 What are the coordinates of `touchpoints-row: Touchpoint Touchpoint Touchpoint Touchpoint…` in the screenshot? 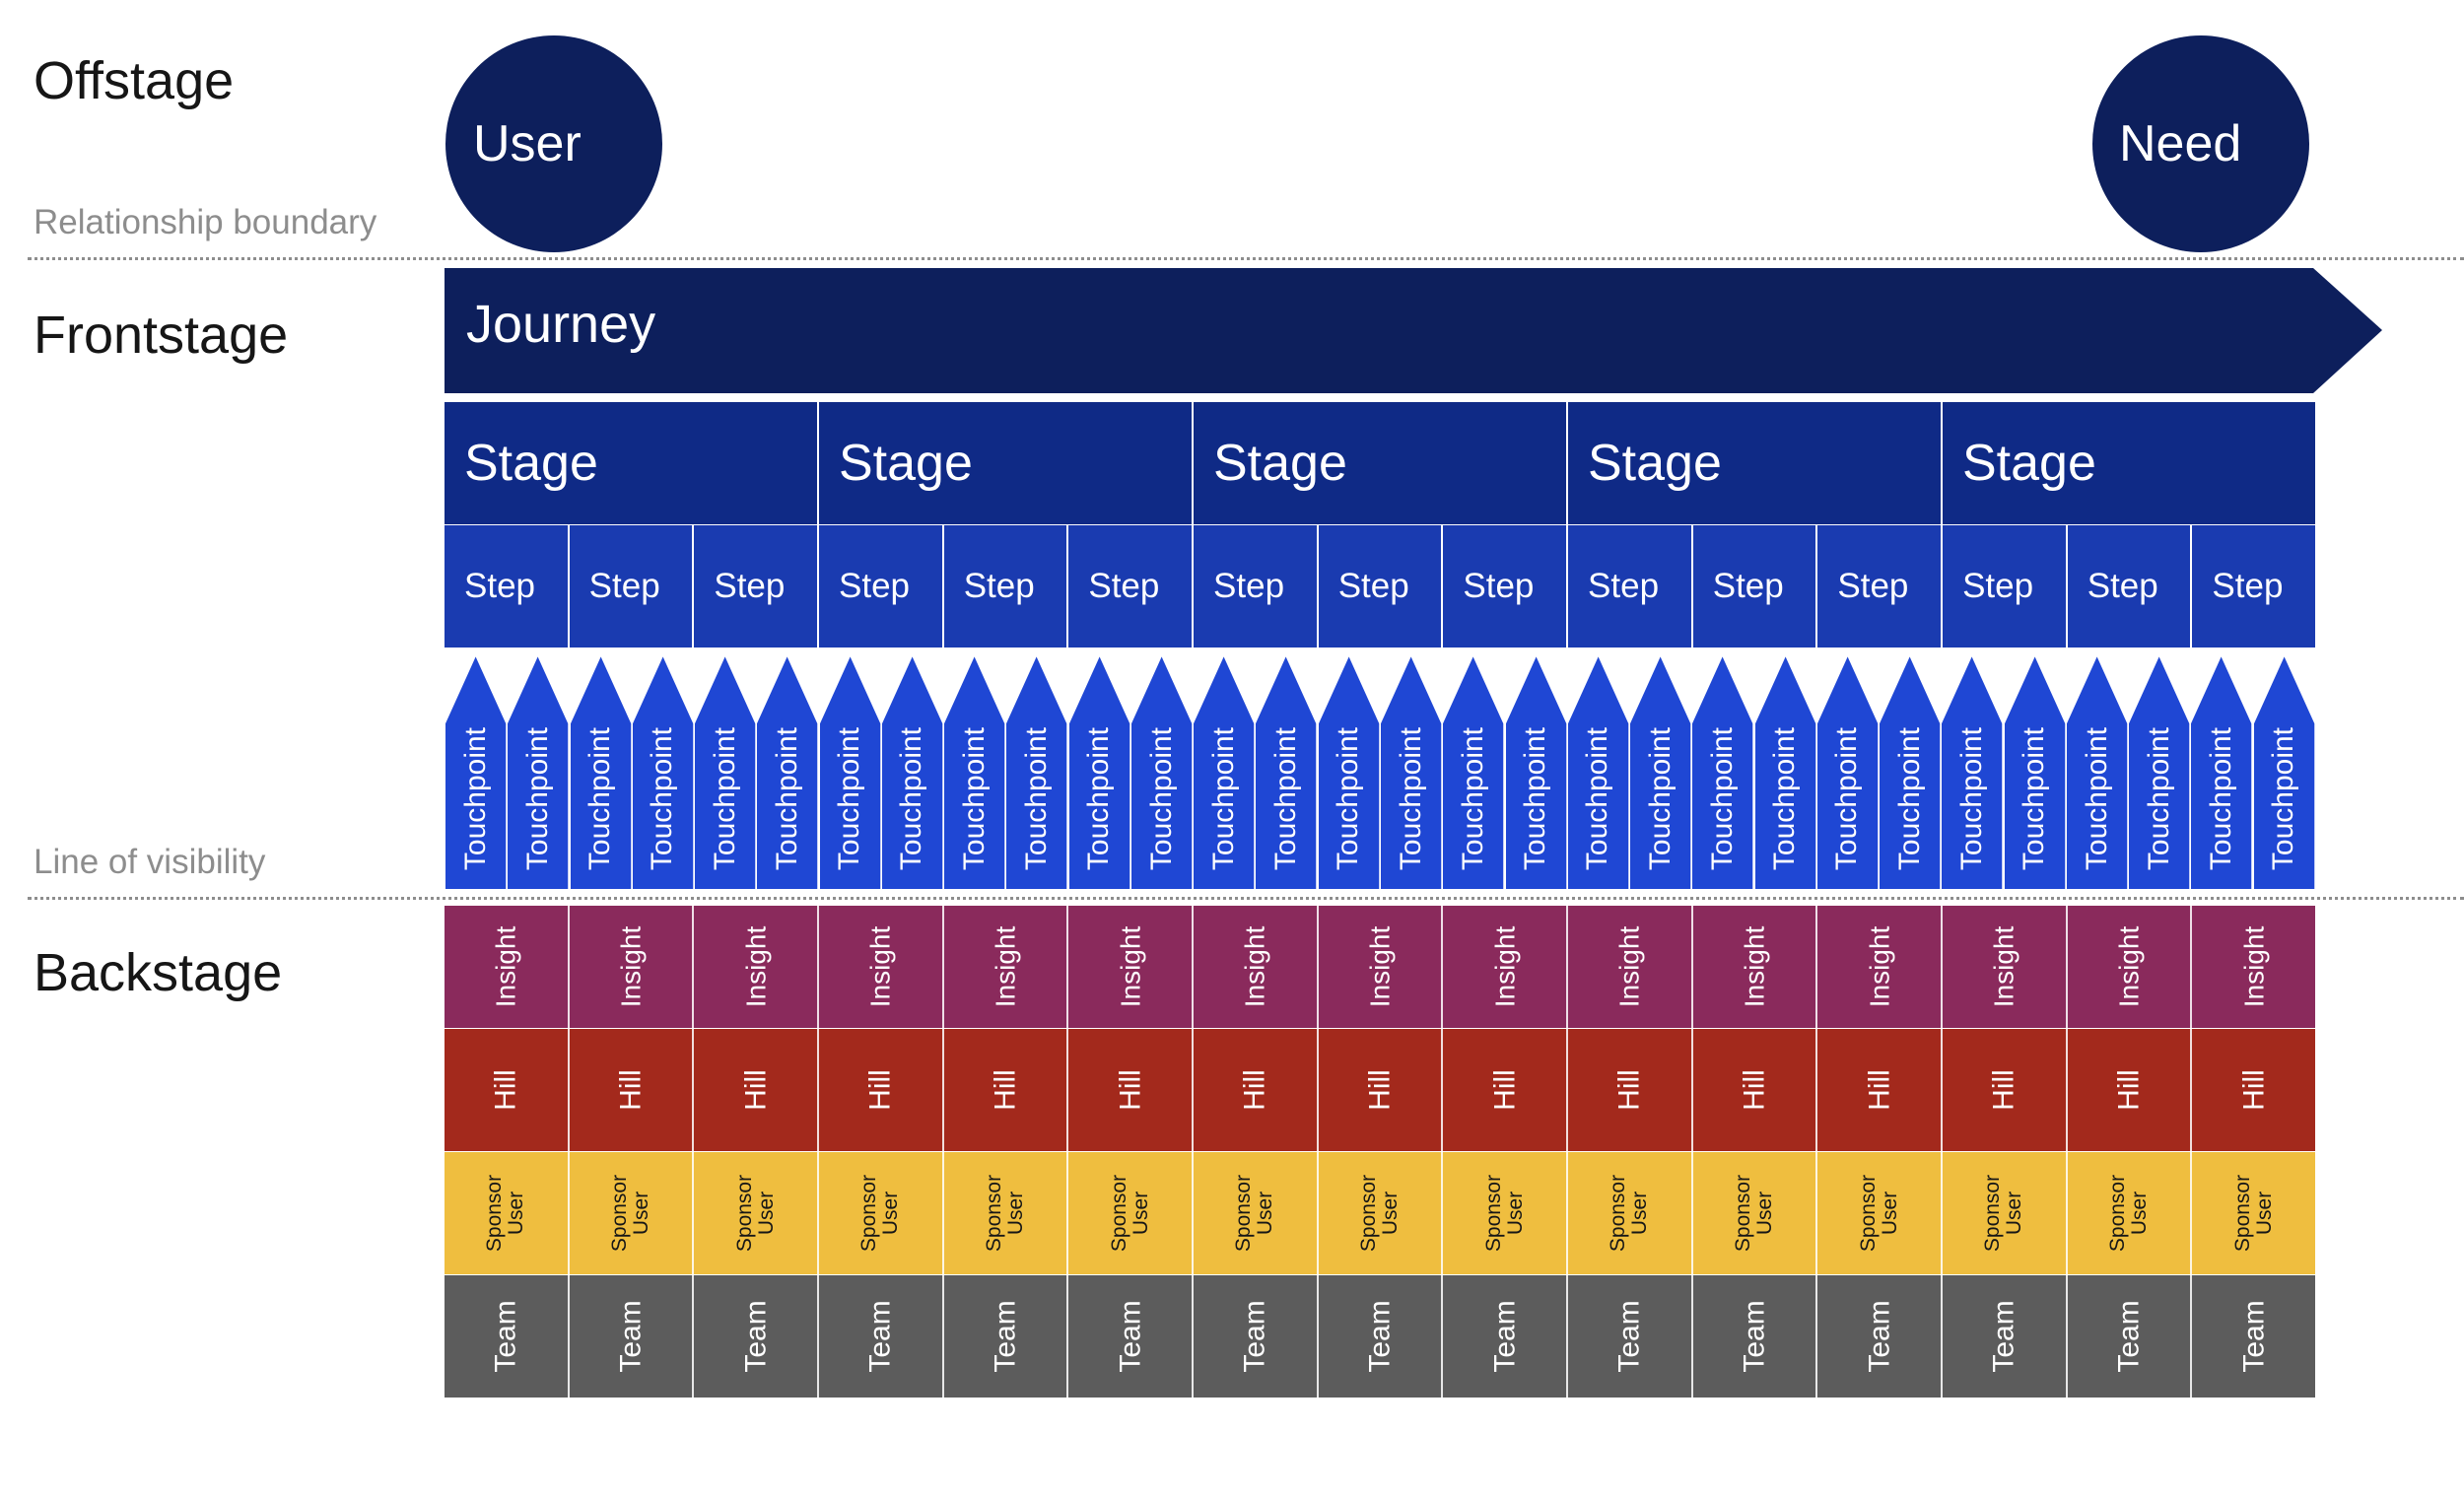 It's located at (1380, 772).